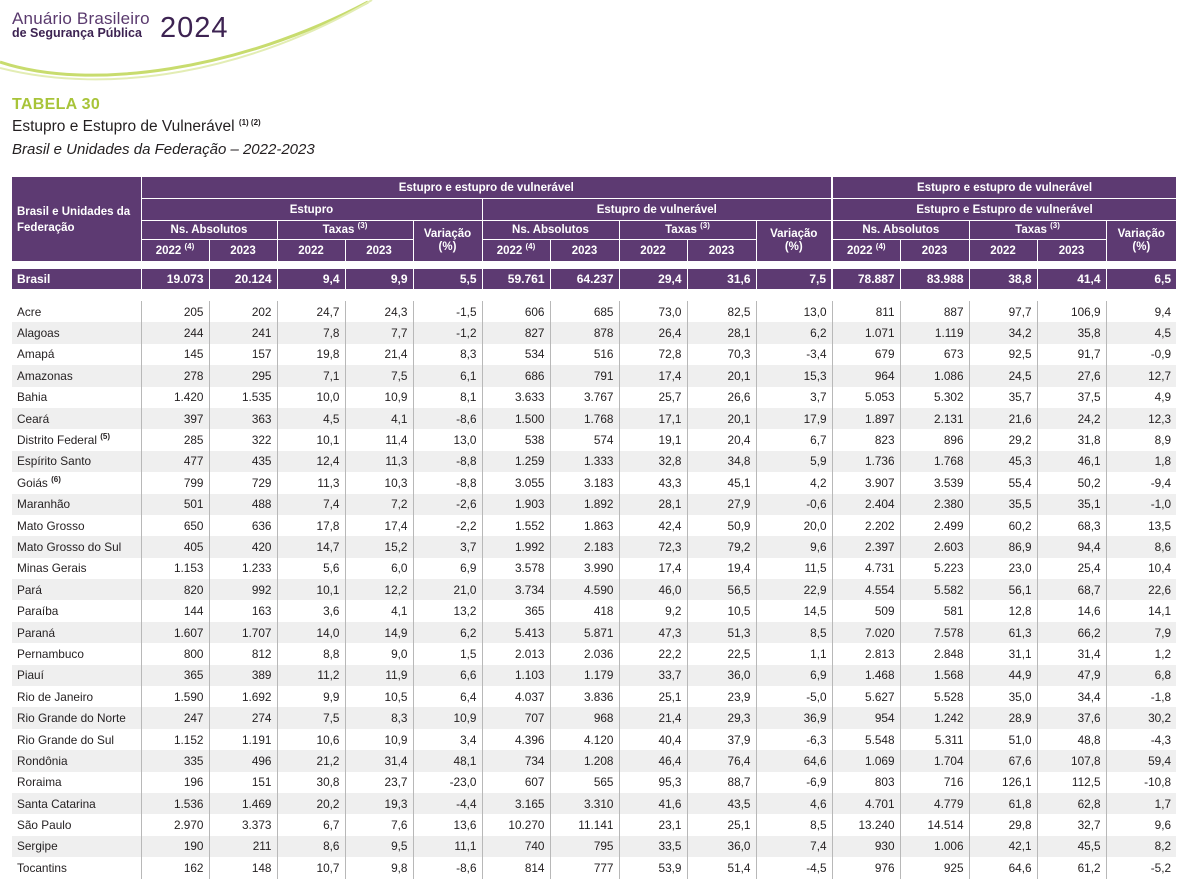  What do you see at coordinates (515, 632) in the screenshot?
I see `table-cell: 5.413` at bounding box center [515, 632].